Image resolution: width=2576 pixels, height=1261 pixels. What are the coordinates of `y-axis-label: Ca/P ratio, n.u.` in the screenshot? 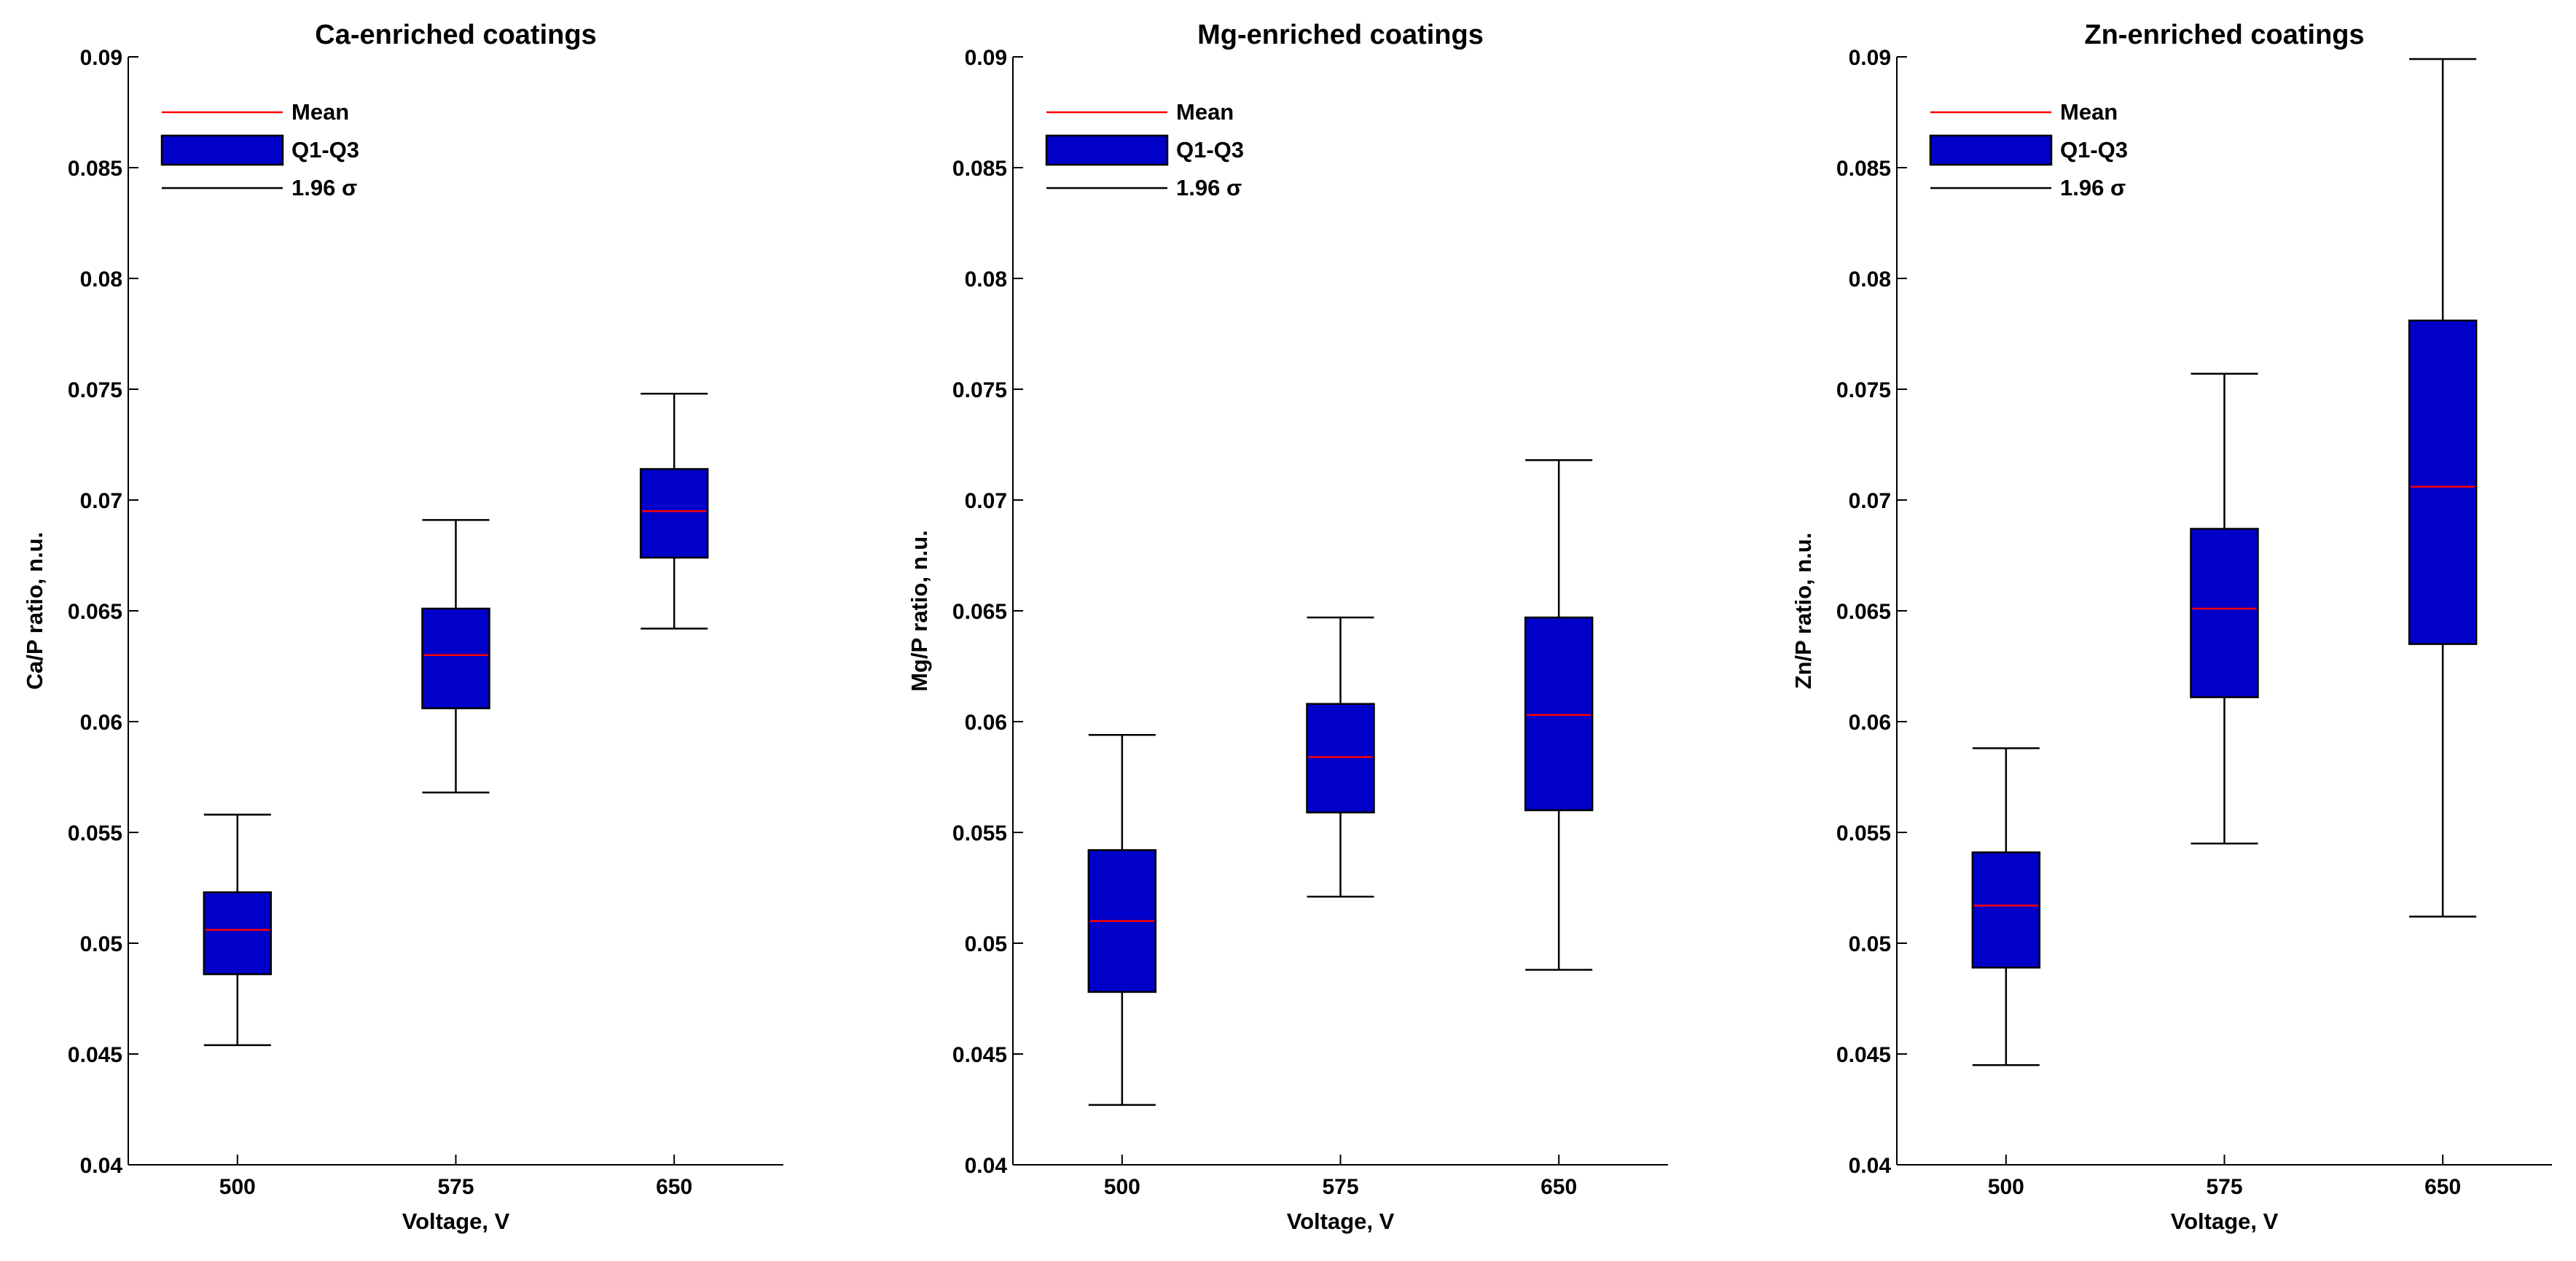 It's located at (34, 611).